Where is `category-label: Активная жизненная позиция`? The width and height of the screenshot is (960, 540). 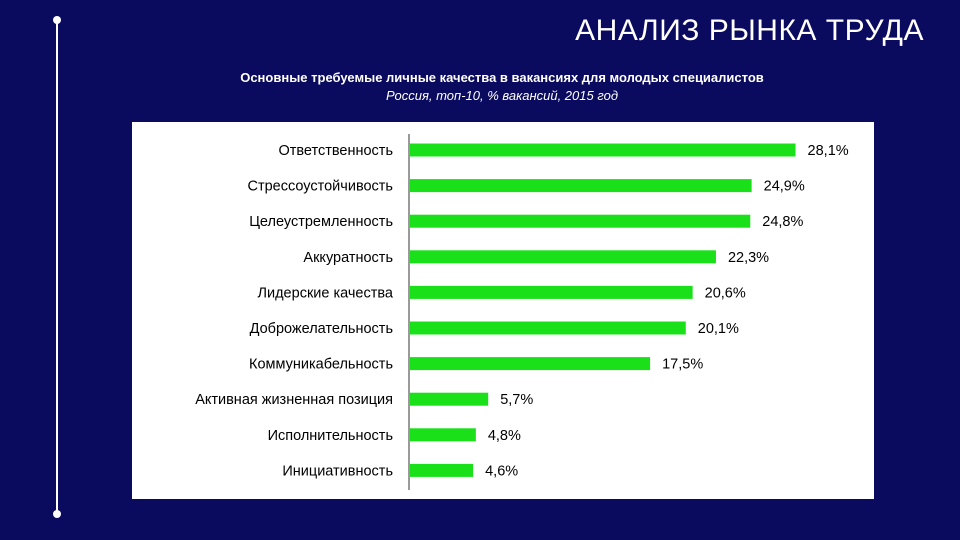
category-label: Активная жизненная позиция is located at coordinates (294, 400).